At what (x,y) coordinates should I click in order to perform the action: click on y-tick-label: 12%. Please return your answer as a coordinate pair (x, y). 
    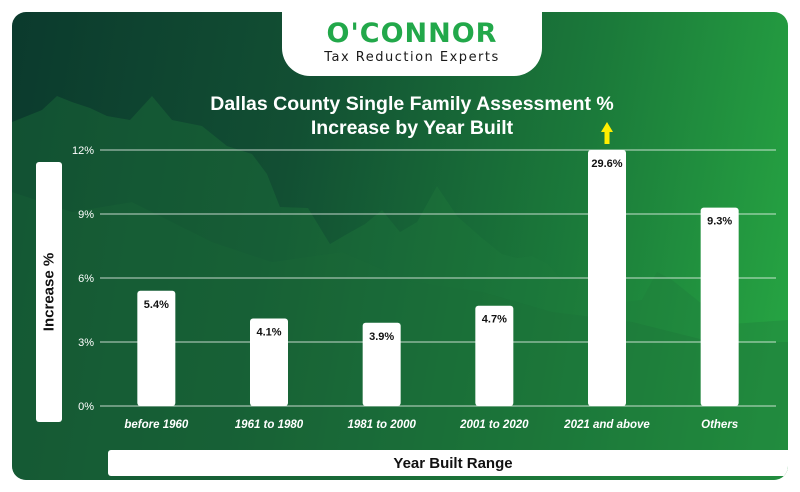
    Looking at the image, I should click on (83, 151).